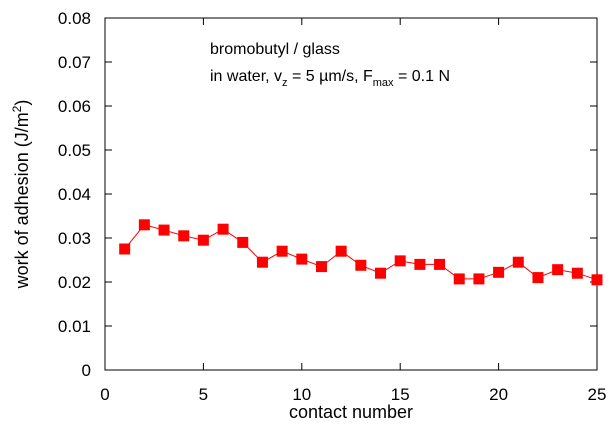  I want to click on x-tick-label: 0, so click(104, 394).